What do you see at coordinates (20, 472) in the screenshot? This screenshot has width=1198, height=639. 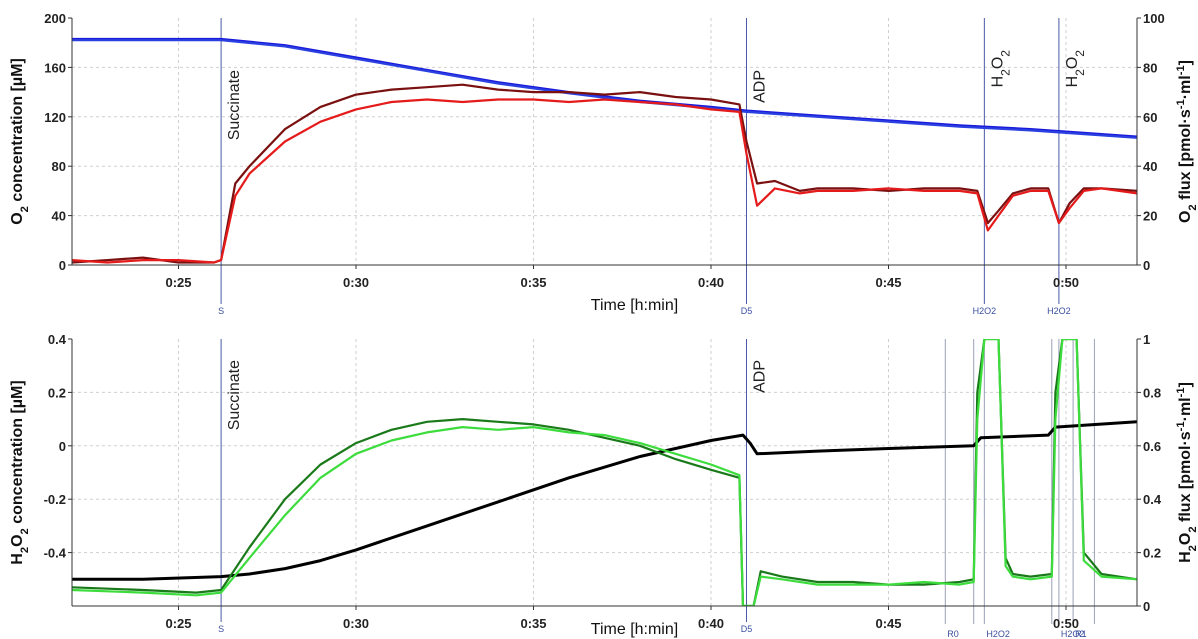 I see `y-axis-title: H2O2 concentration [µM]` at bounding box center [20, 472].